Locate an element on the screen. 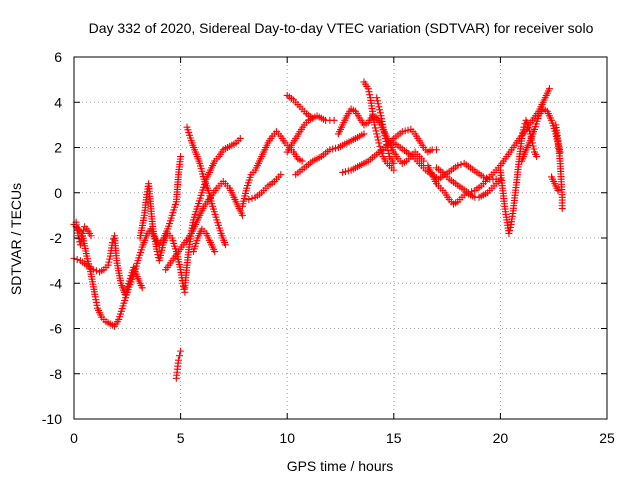 This screenshot has width=640, height=480. y-tick-label: 6 is located at coordinates (58, 57).